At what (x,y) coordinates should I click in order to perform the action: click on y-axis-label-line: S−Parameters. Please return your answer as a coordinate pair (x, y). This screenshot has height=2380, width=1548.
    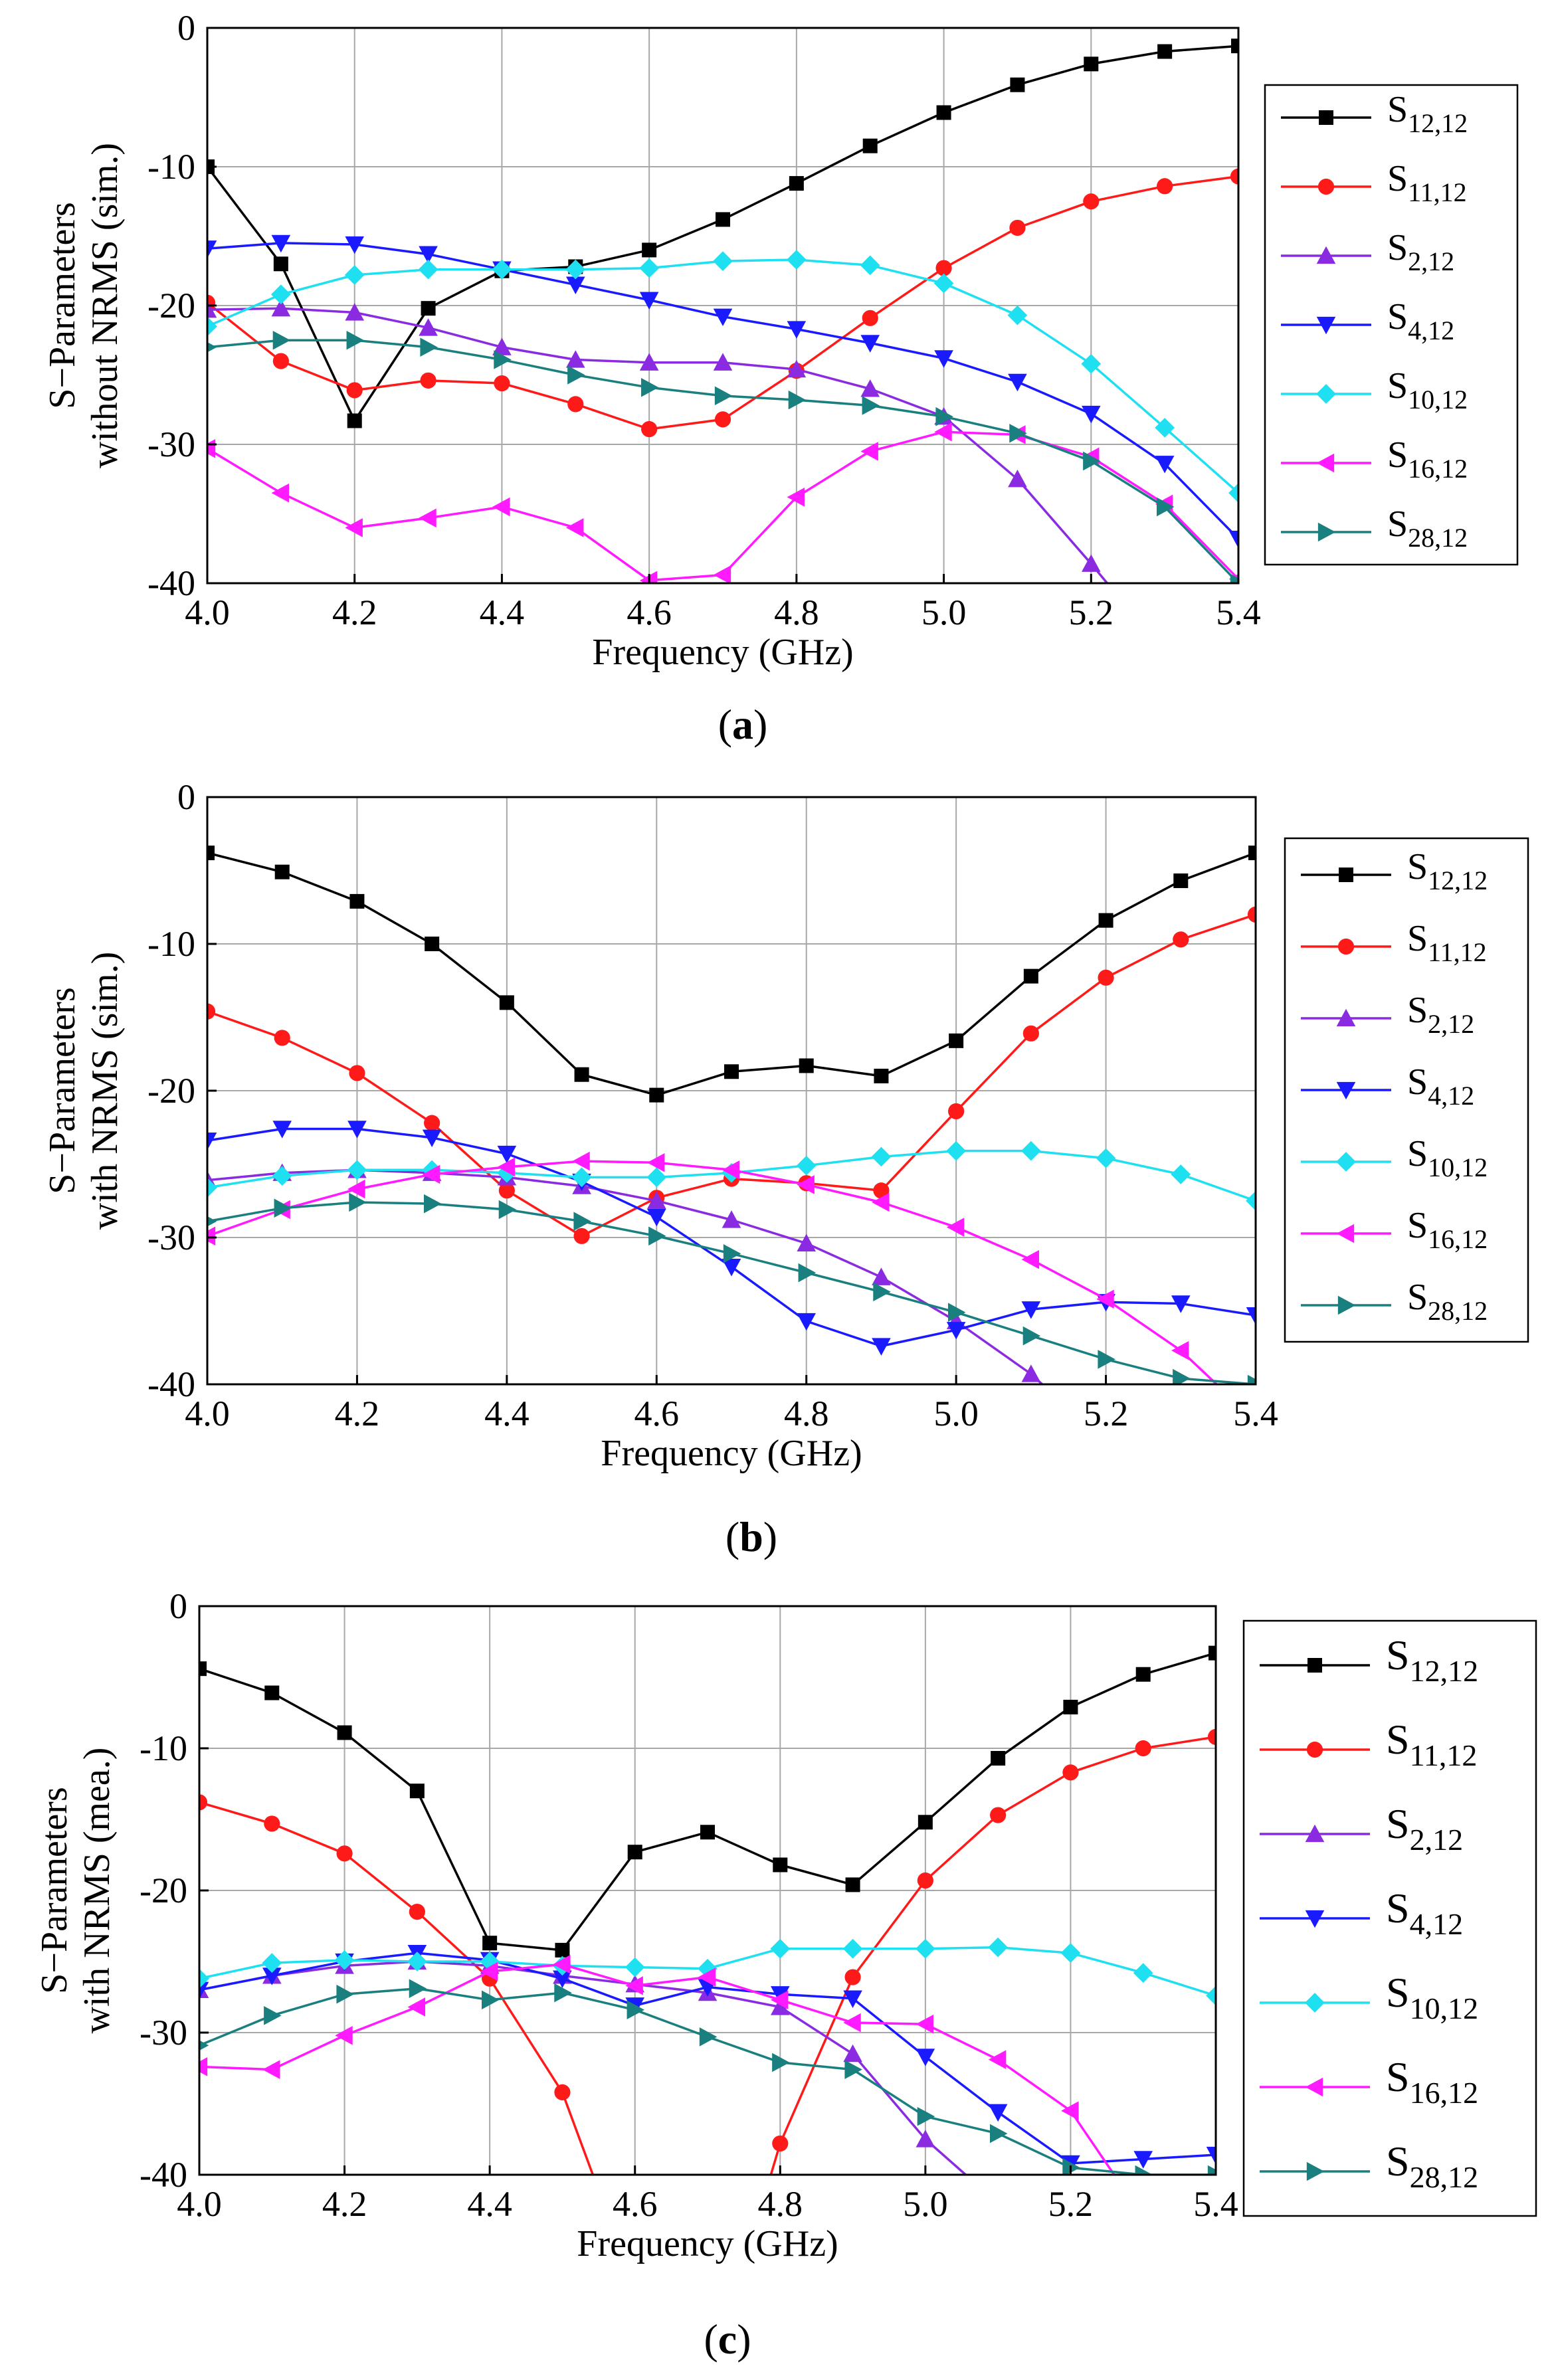
    Looking at the image, I should click on (62, 1090).